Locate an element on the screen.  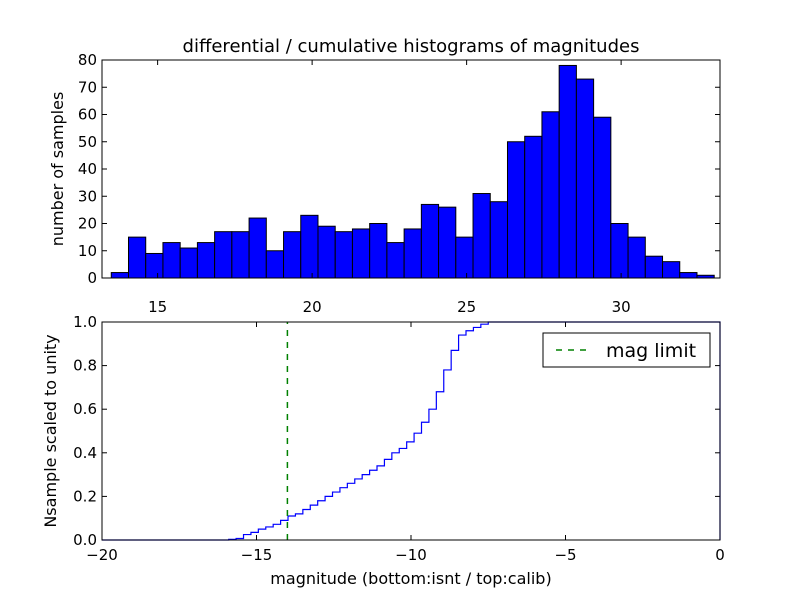
histogram-y-tick-label: 70 is located at coordinates (87, 87).